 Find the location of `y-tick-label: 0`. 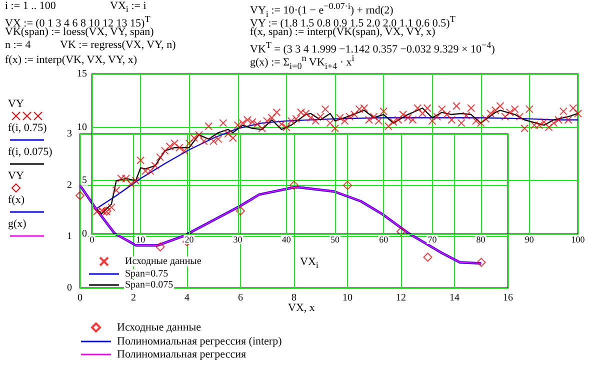

y-tick-label: 0 is located at coordinates (69, 288).